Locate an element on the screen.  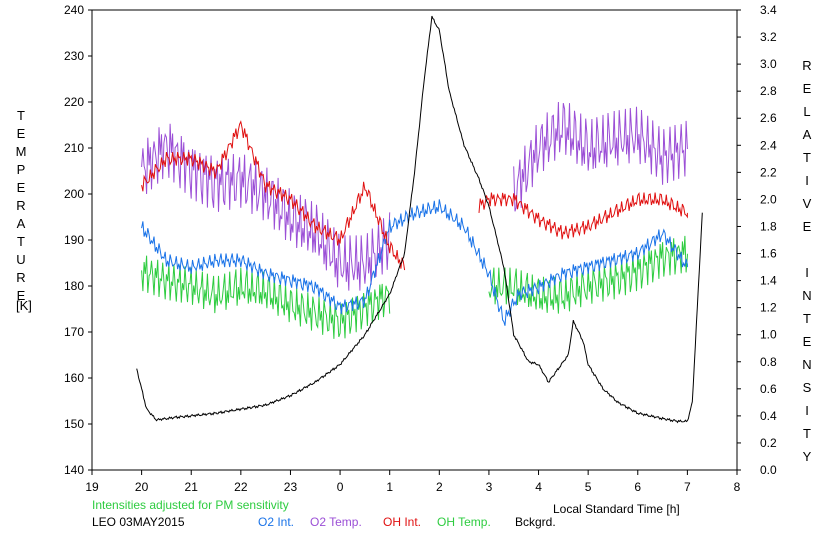
right-tick-label: 0.0 is located at coordinates (768, 470).